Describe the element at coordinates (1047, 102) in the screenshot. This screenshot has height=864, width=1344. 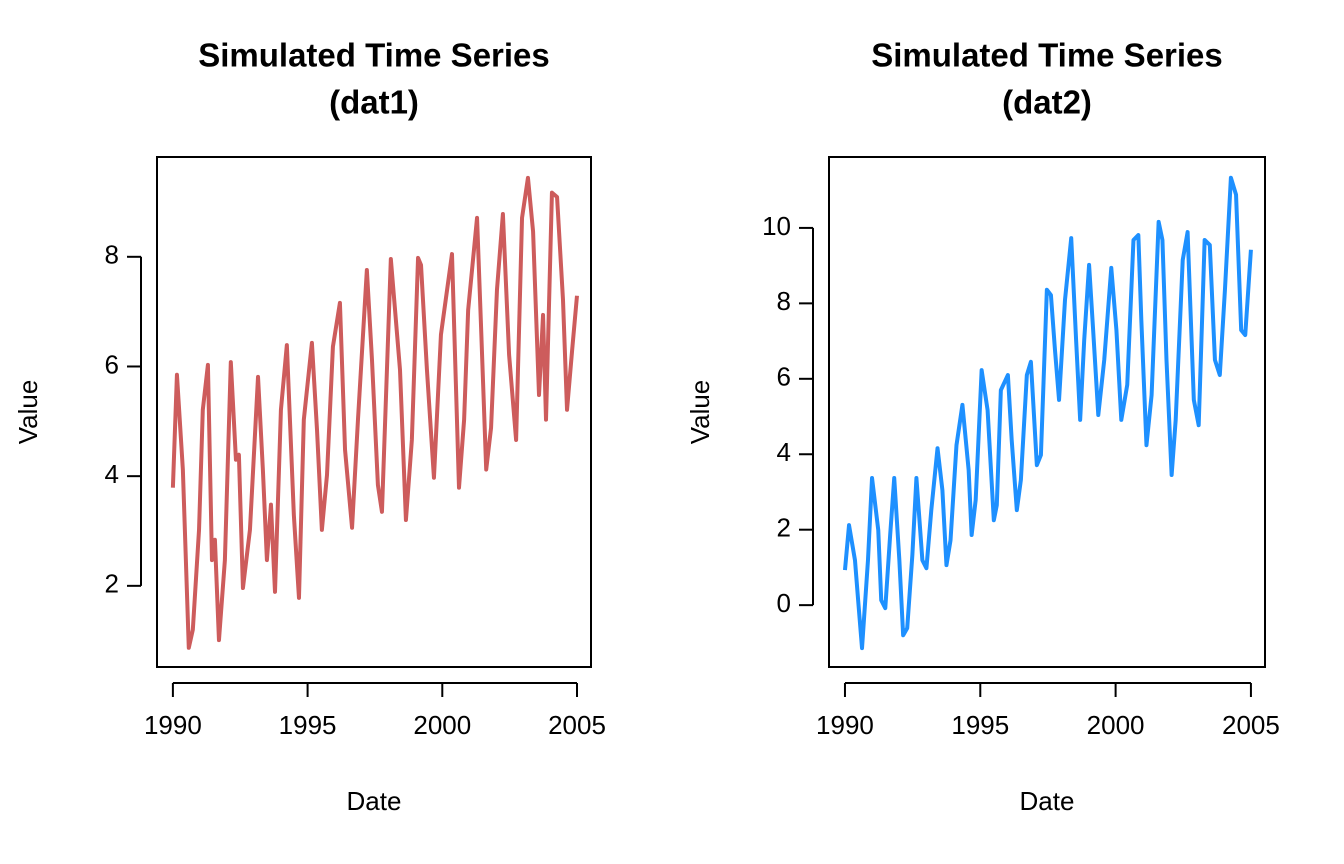
I see `chart-title: (dat2)` at that location.